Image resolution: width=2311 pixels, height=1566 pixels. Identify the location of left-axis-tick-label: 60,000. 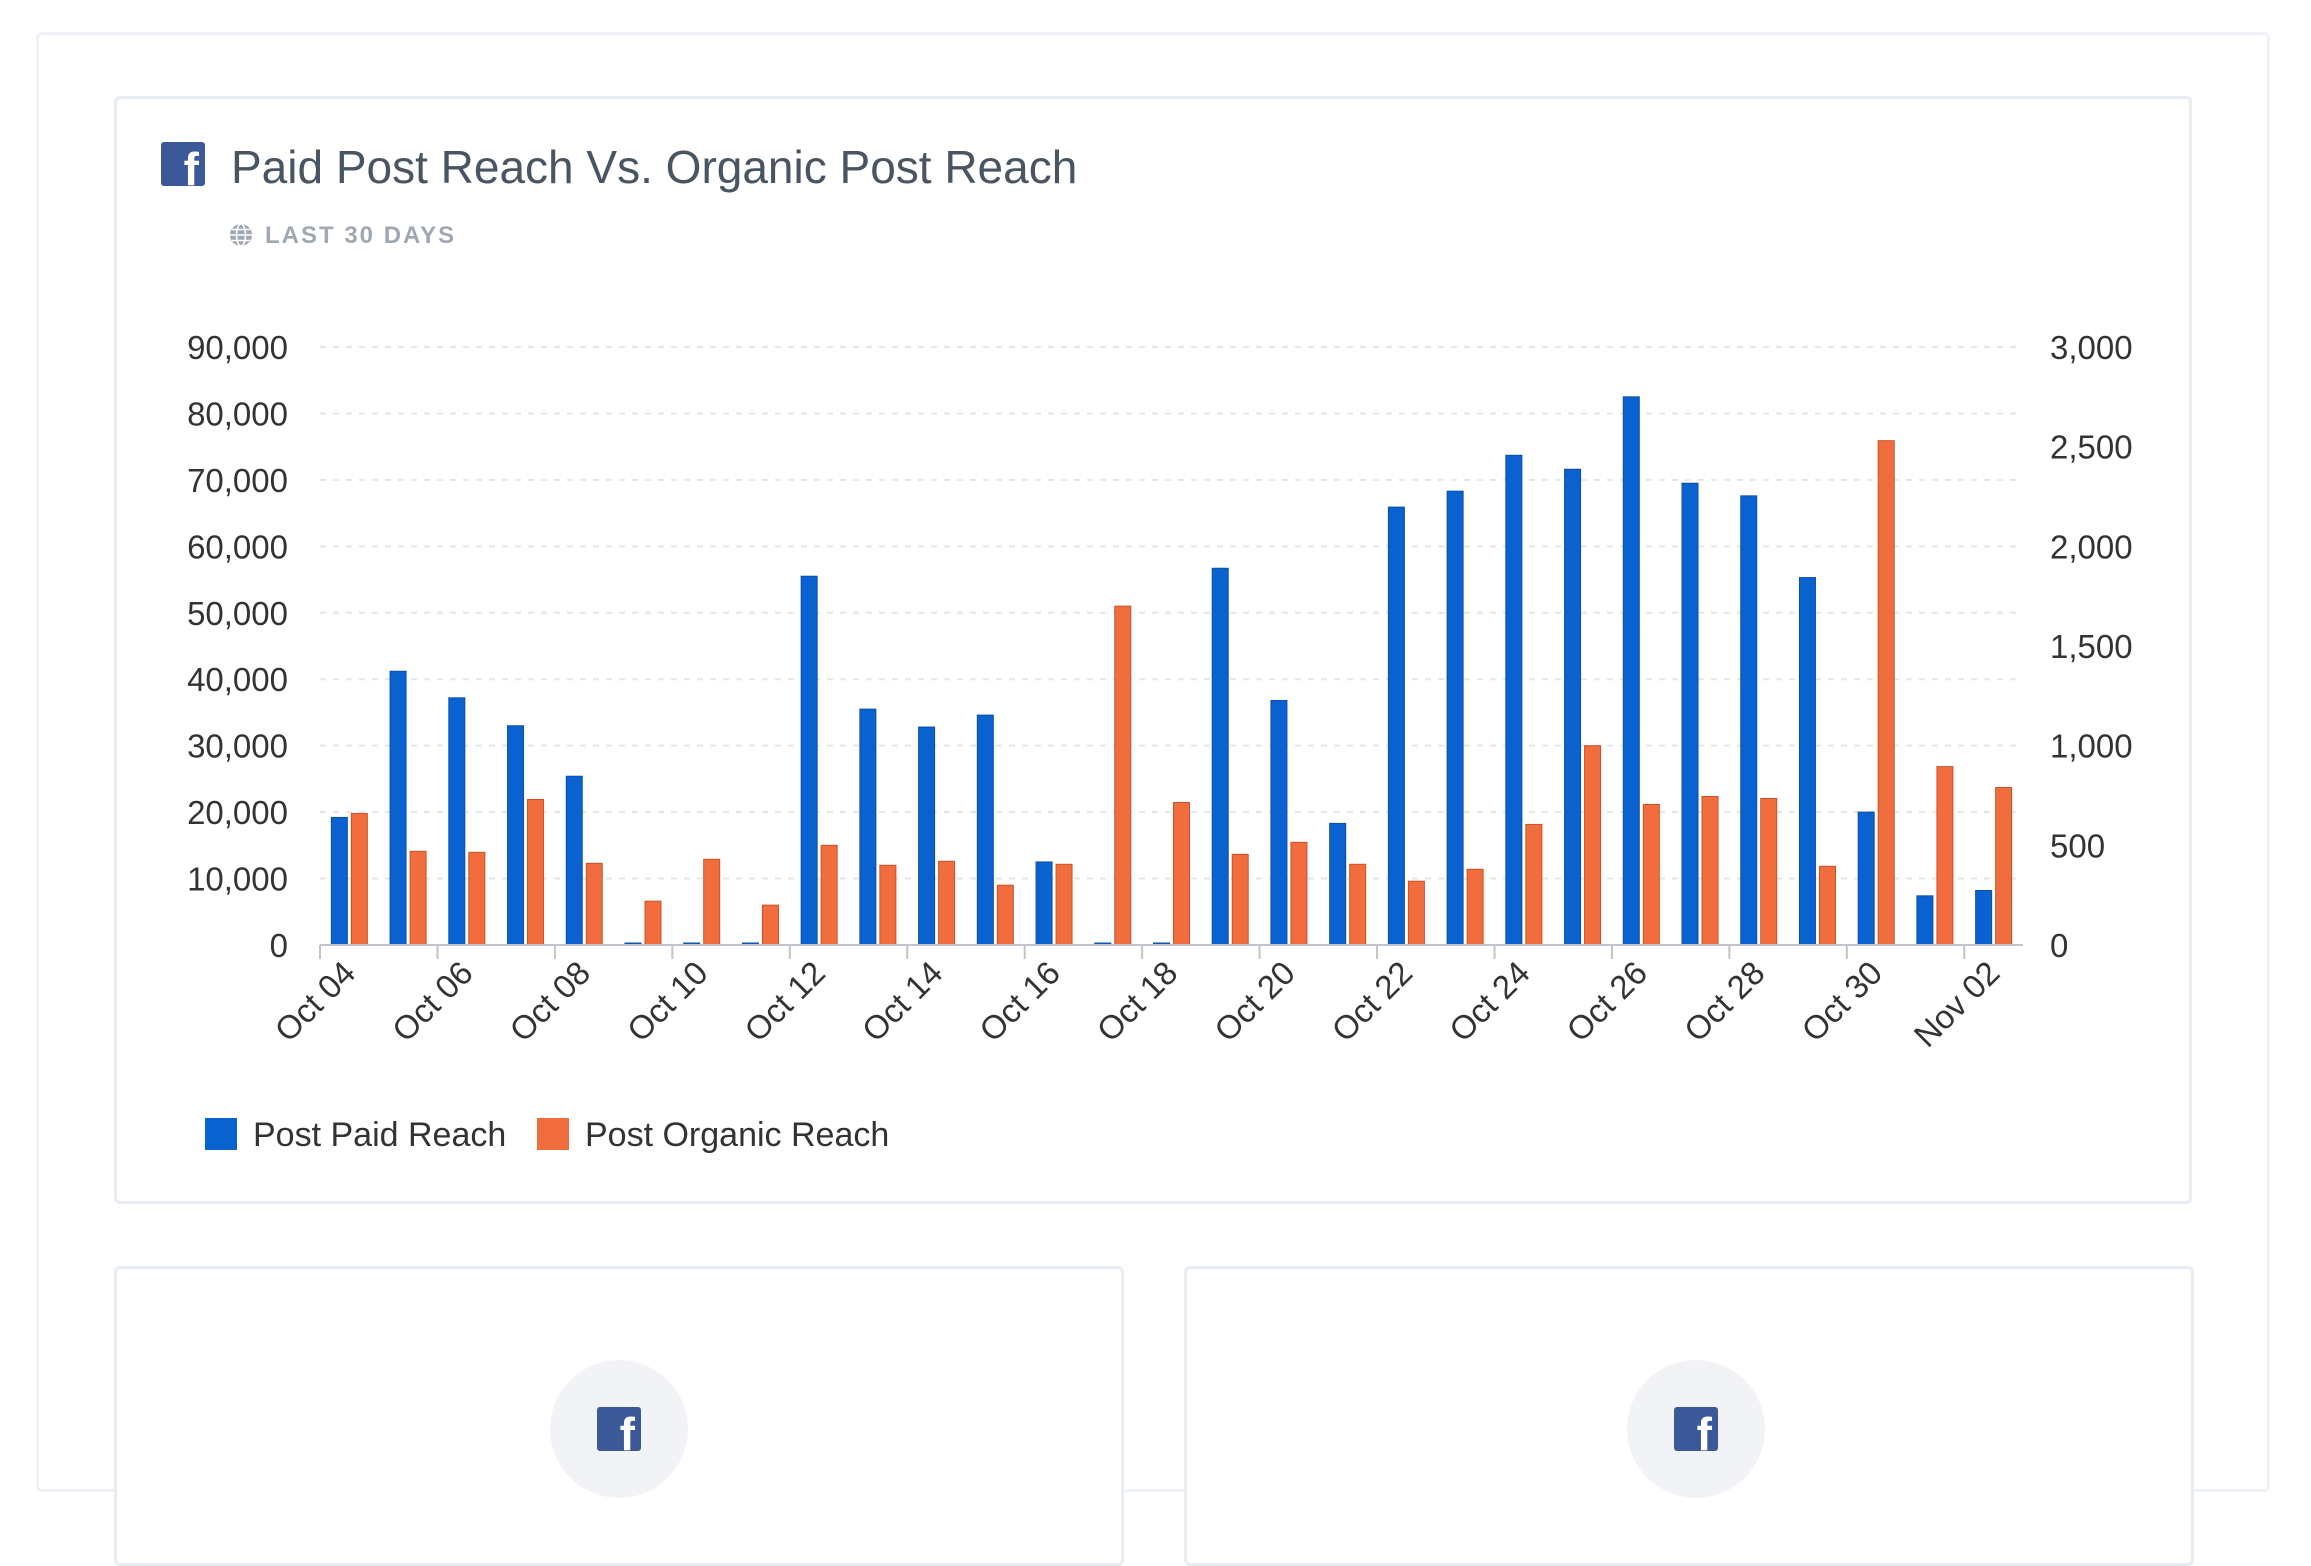
(237, 546).